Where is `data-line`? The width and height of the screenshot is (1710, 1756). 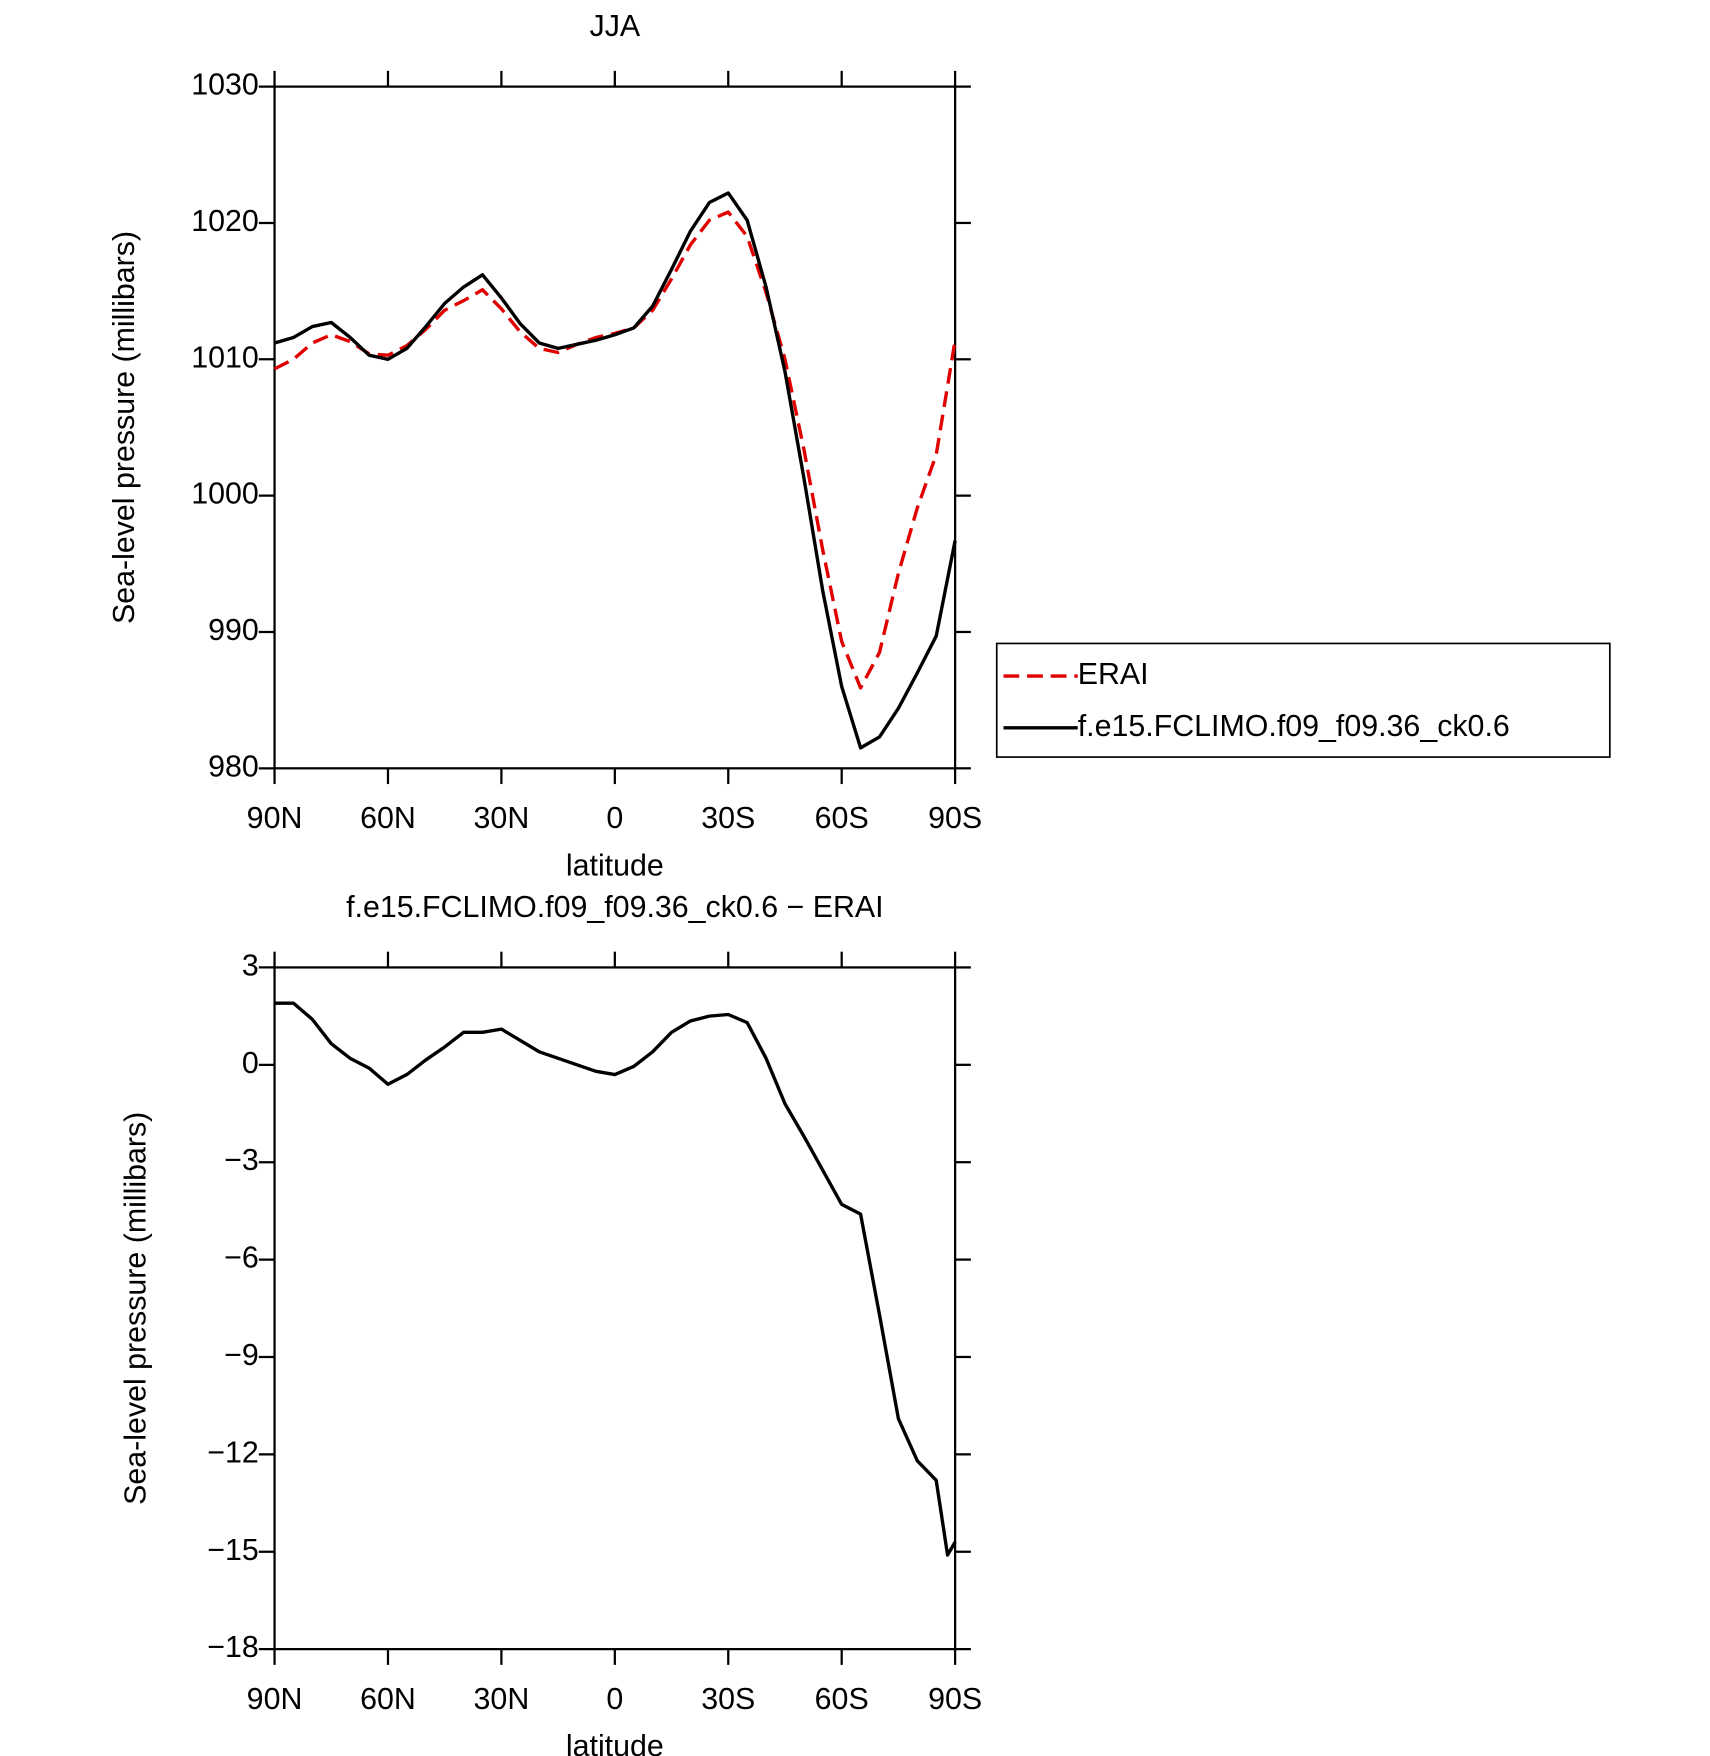
data-line is located at coordinates (615, 1279).